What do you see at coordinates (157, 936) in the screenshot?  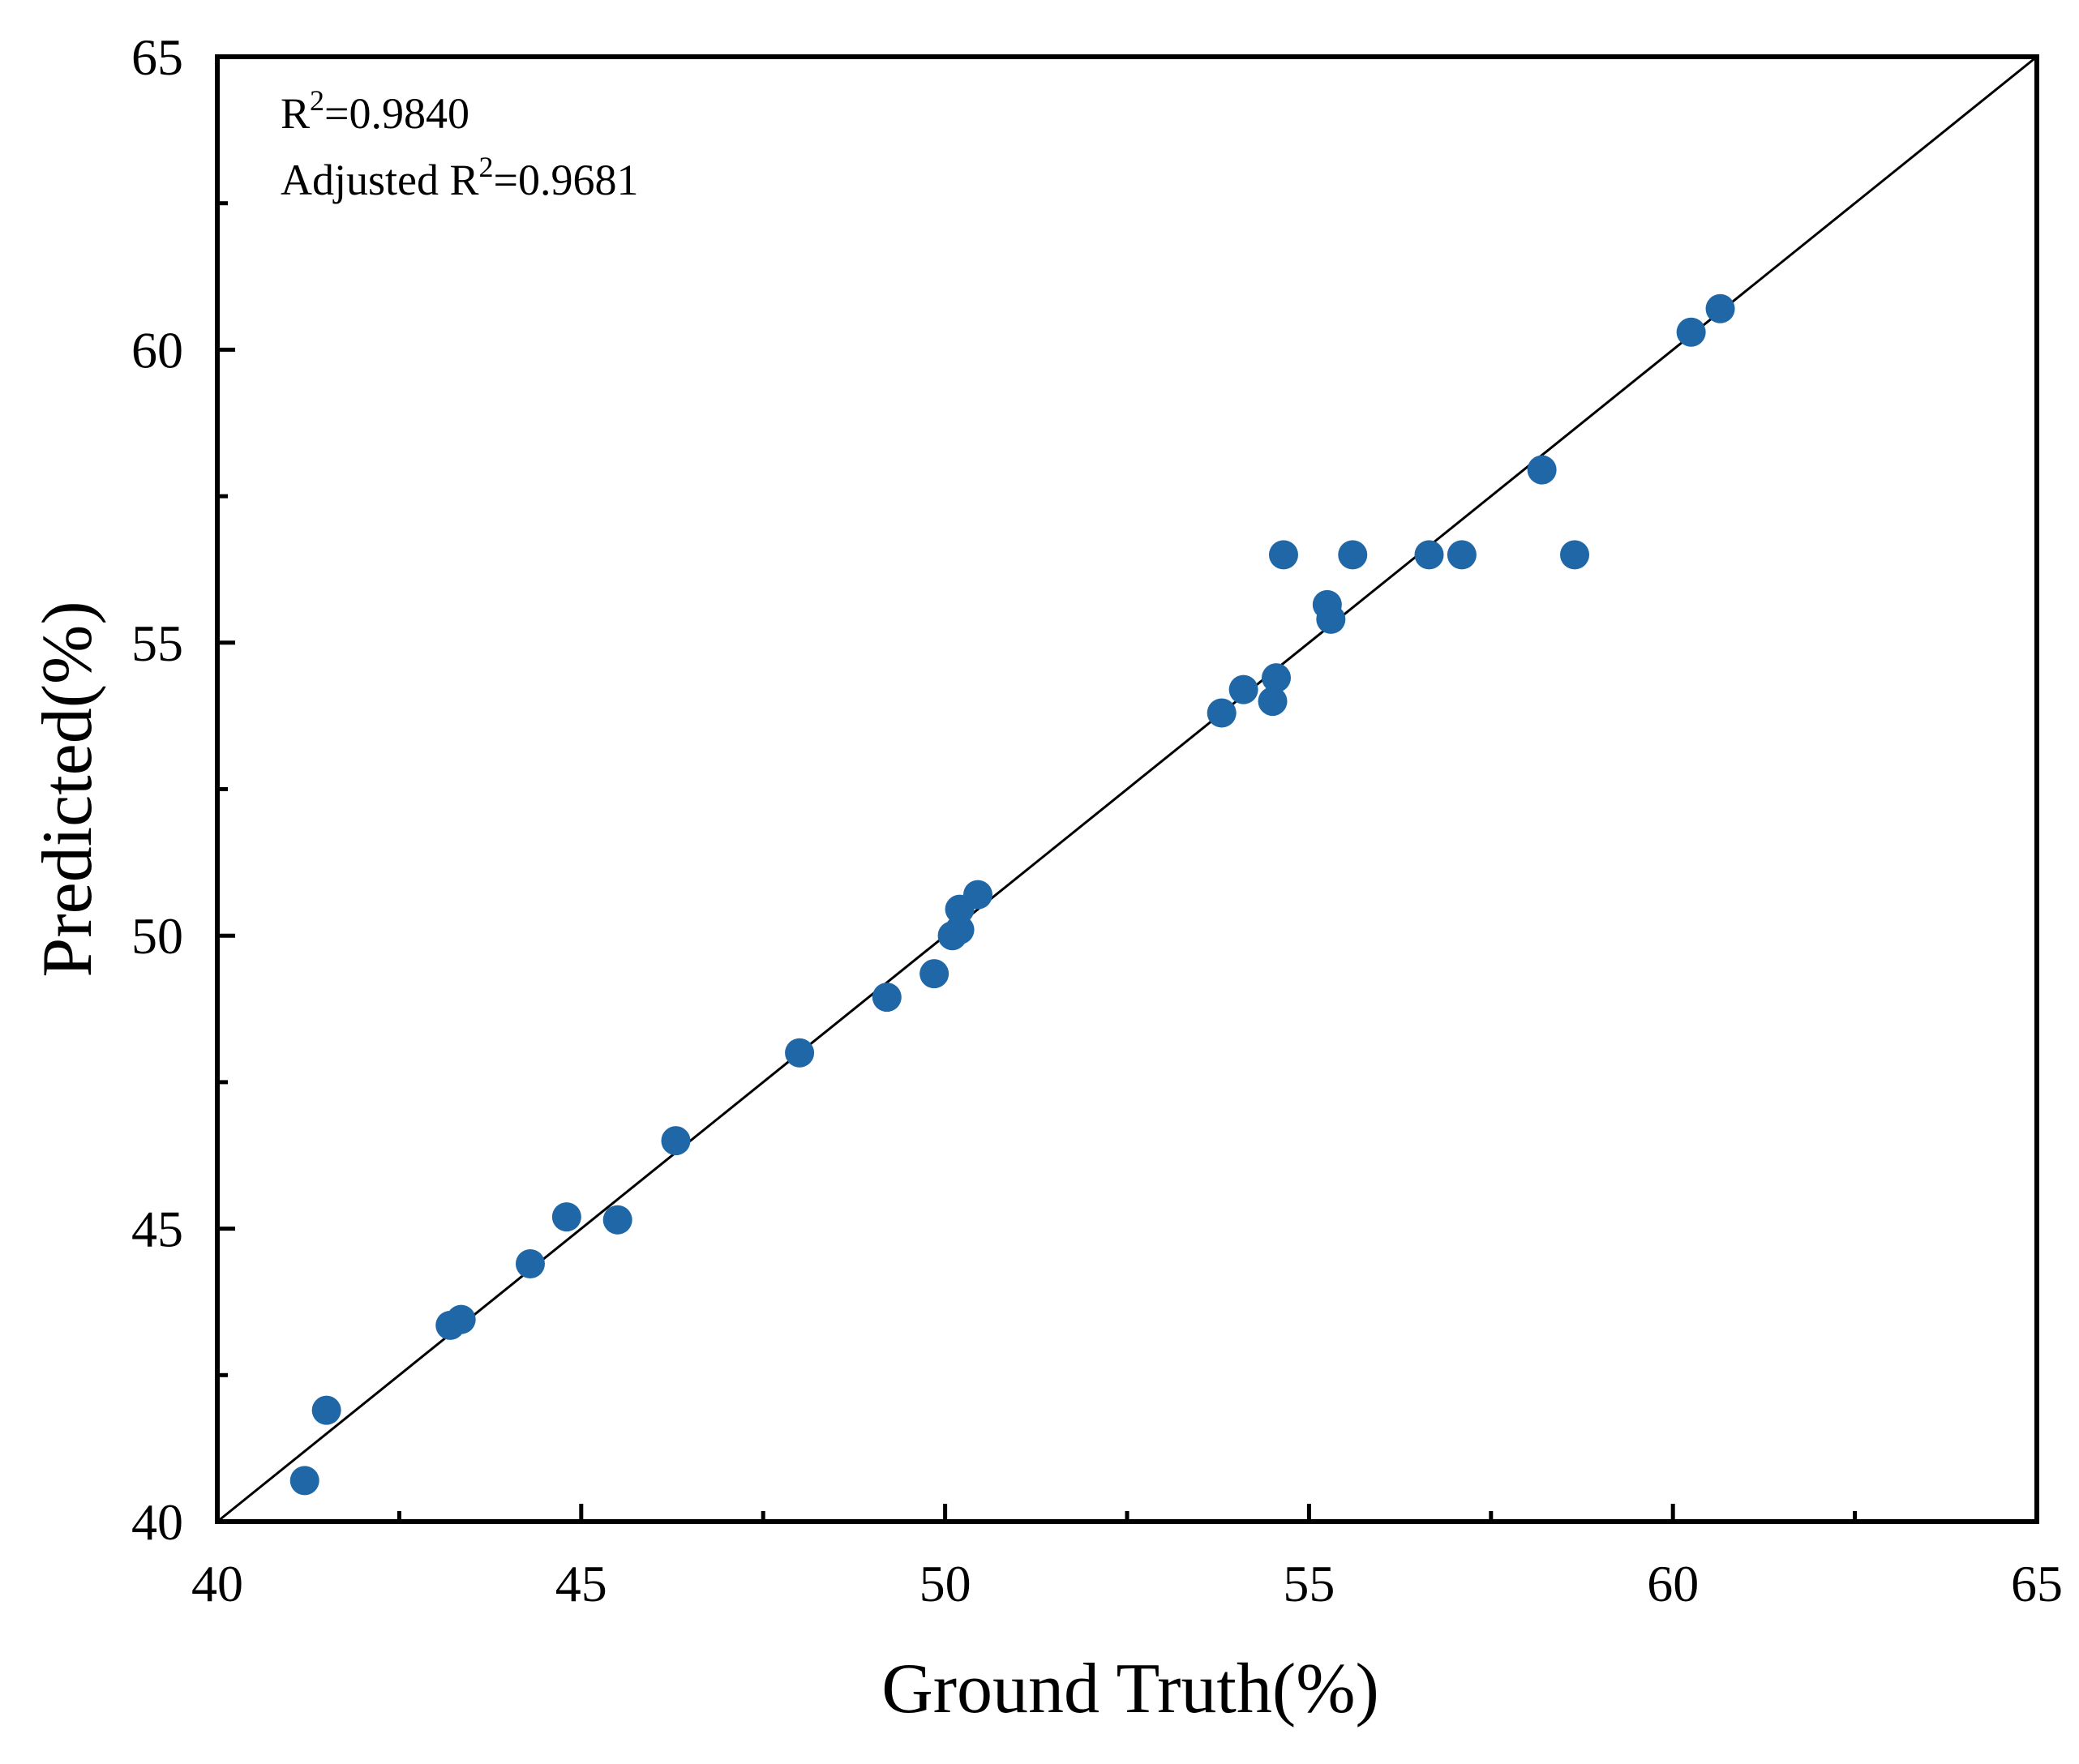 I see `y-tick-label: 50` at bounding box center [157, 936].